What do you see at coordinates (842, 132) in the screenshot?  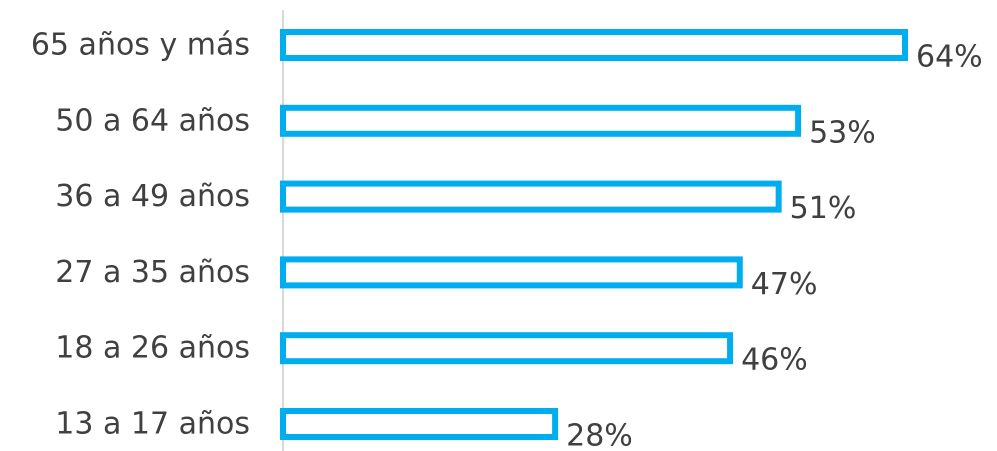 I see `data-label: 53%` at bounding box center [842, 132].